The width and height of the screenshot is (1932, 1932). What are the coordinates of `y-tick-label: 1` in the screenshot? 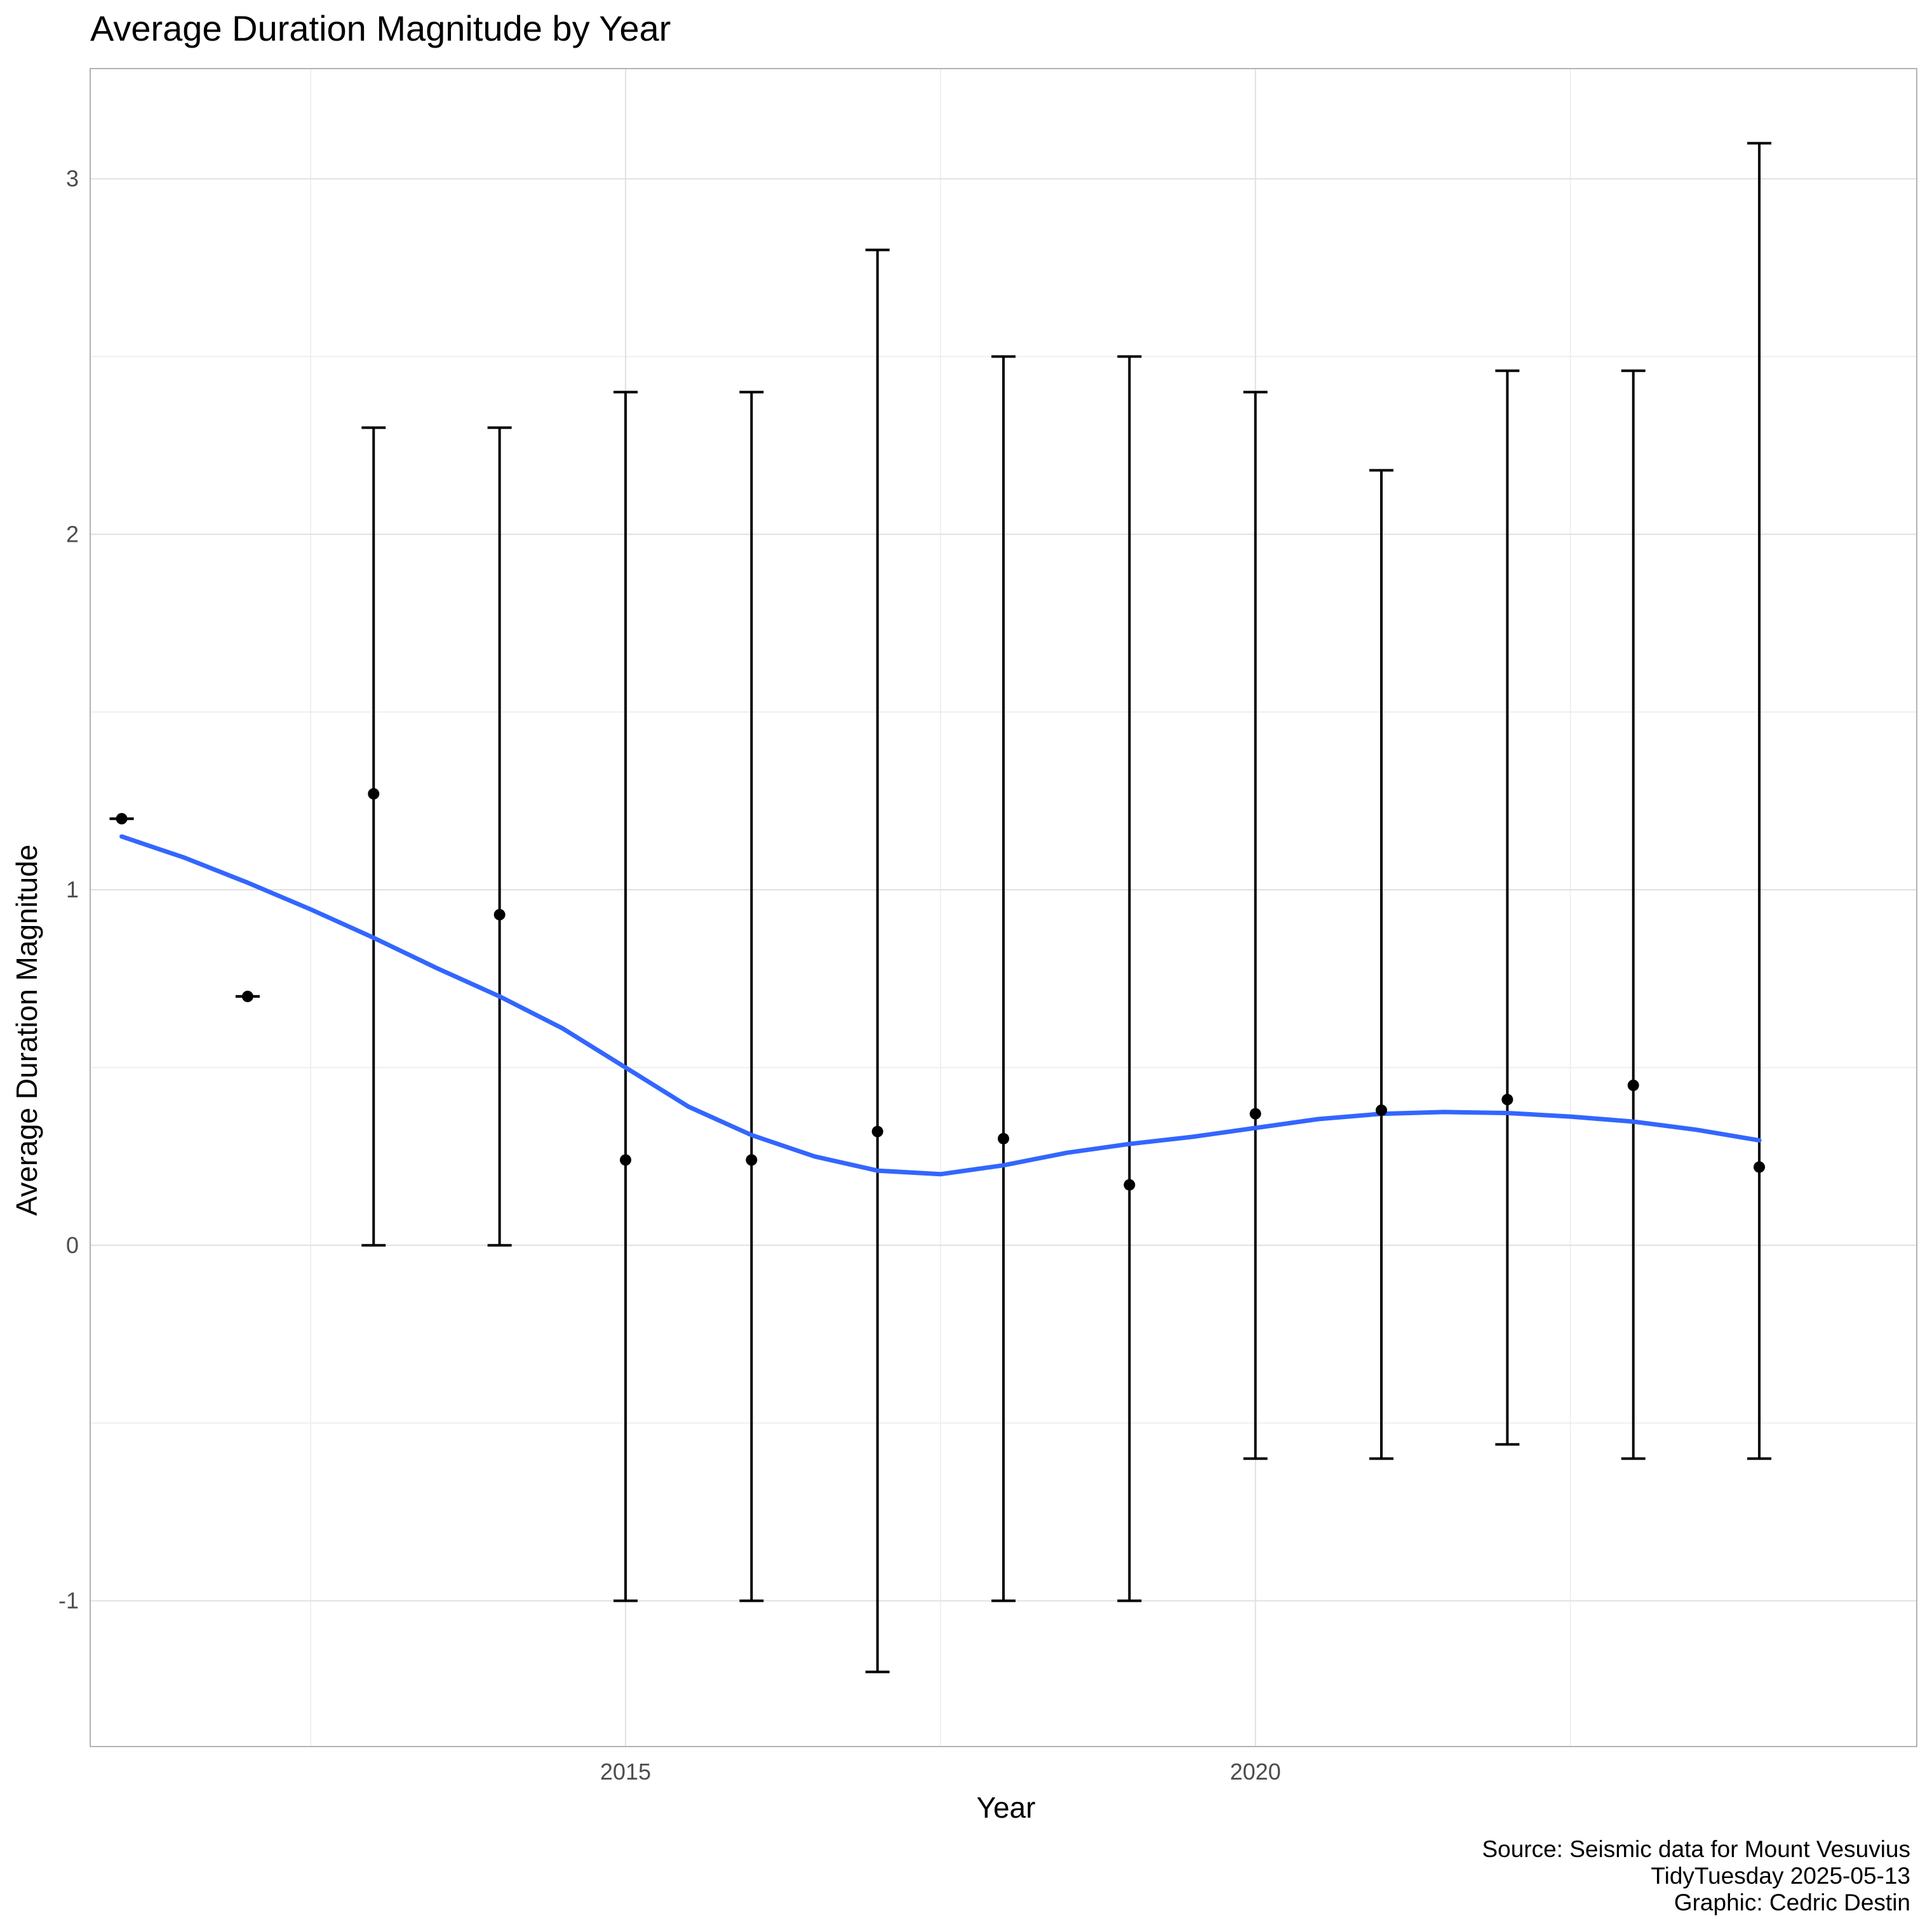 It's located at (72, 889).